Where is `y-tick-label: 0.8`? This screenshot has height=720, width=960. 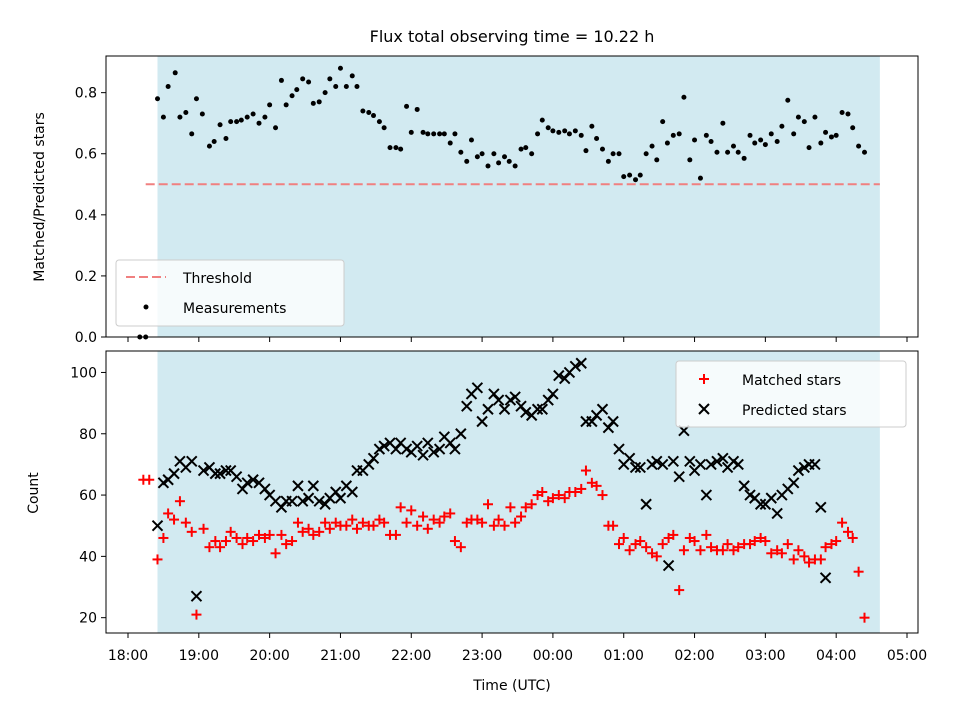 y-tick-label: 0.8 is located at coordinates (86, 94).